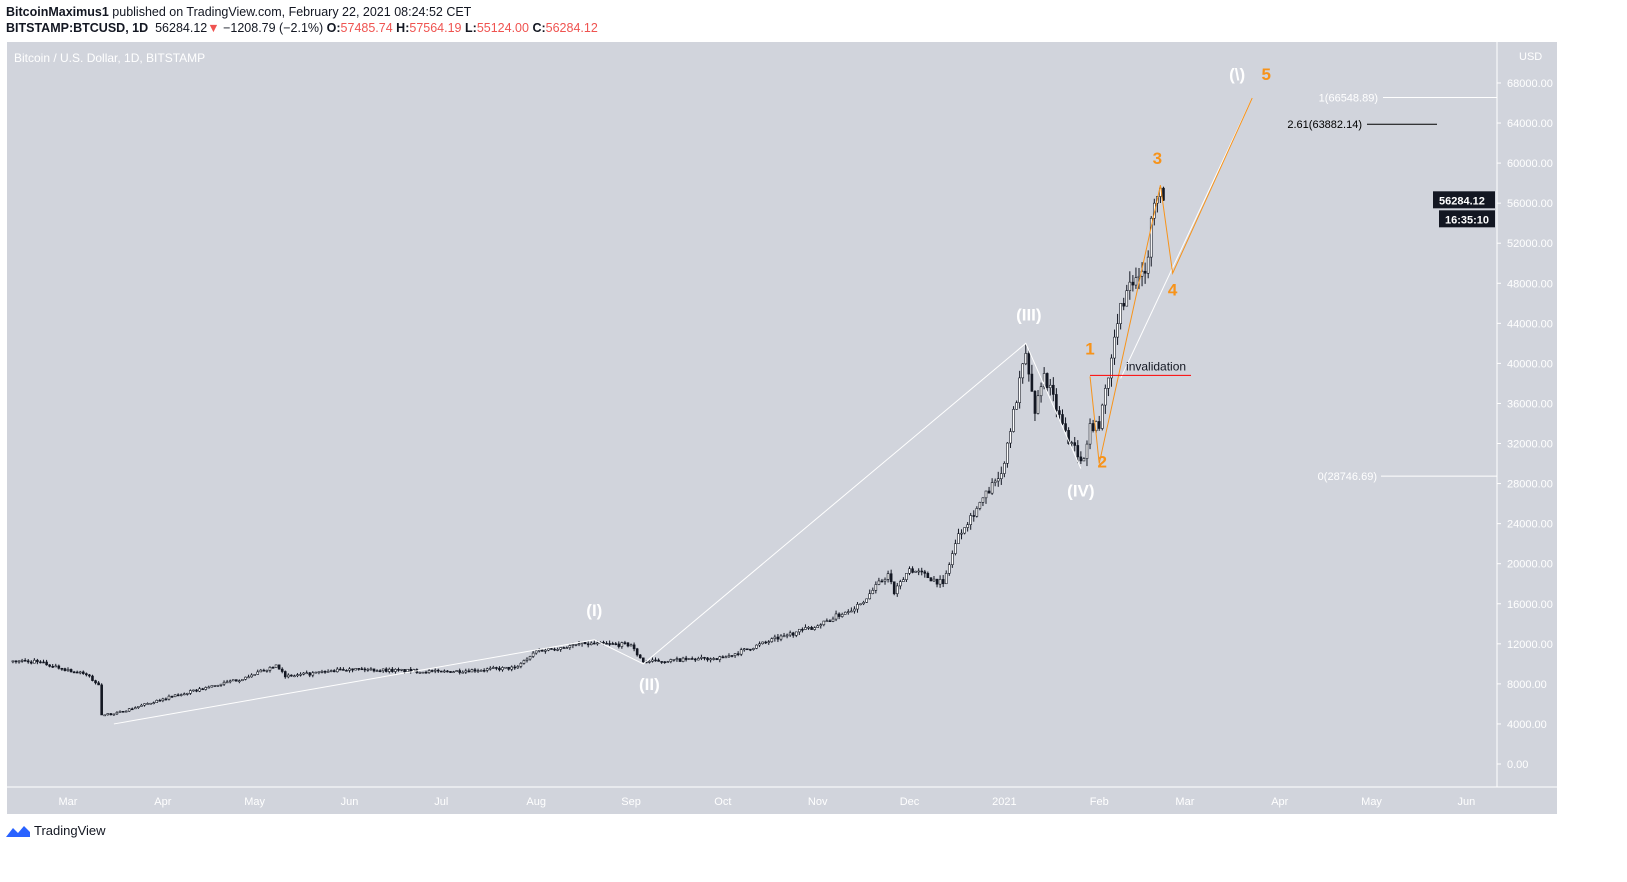  I want to click on y-tick-label: 44000.00, so click(1530, 324).